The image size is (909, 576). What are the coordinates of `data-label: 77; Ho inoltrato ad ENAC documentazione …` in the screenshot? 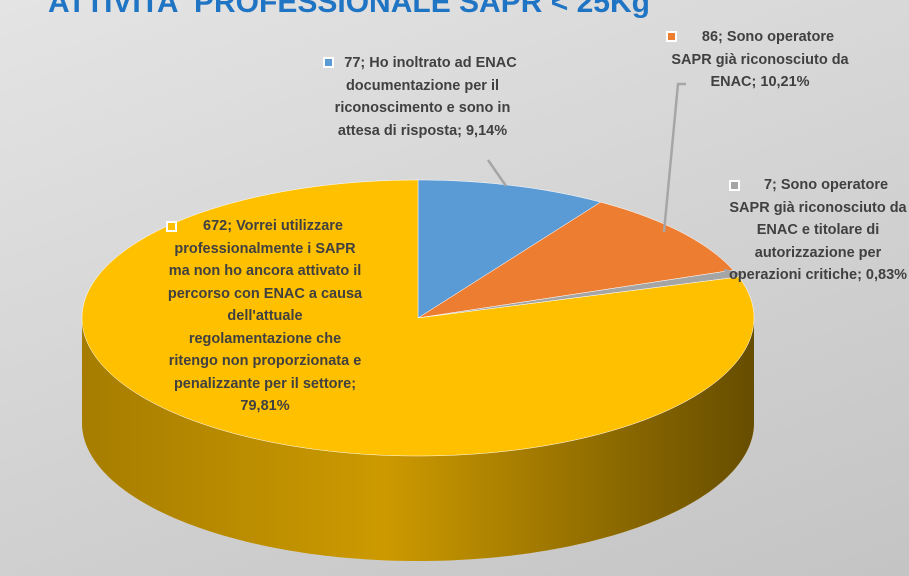 It's located at (425, 97).